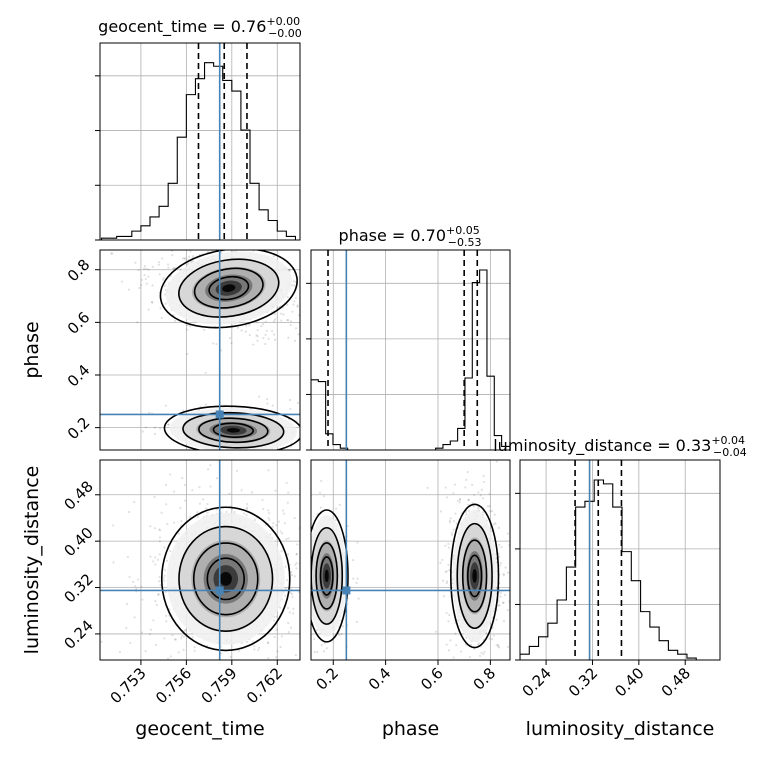  What do you see at coordinates (410, 350) in the screenshot?
I see `panel-frame` at bounding box center [410, 350].